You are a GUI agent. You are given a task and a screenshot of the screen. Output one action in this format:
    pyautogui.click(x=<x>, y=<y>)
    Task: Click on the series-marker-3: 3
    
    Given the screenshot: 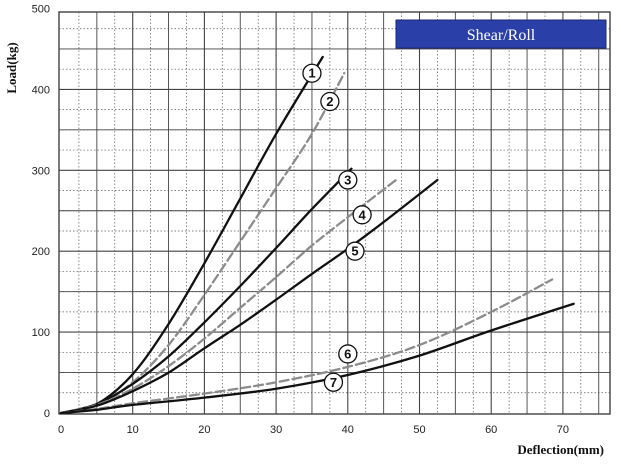 What is the action you would take?
    pyautogui.click(x=348, y=180)
    